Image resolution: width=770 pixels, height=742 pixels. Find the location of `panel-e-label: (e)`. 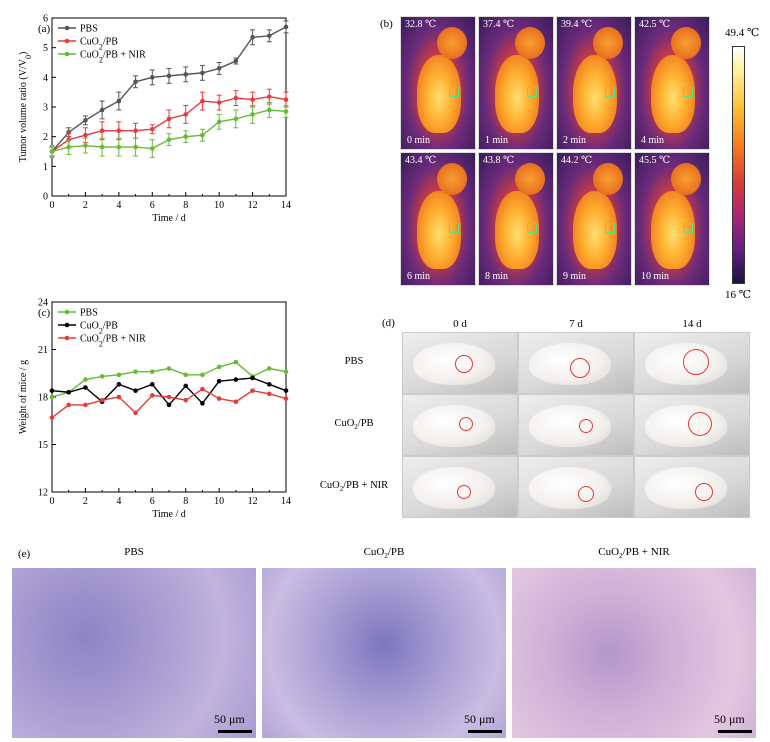

panel-e-label: (e) is located at coordinates (24, 554).